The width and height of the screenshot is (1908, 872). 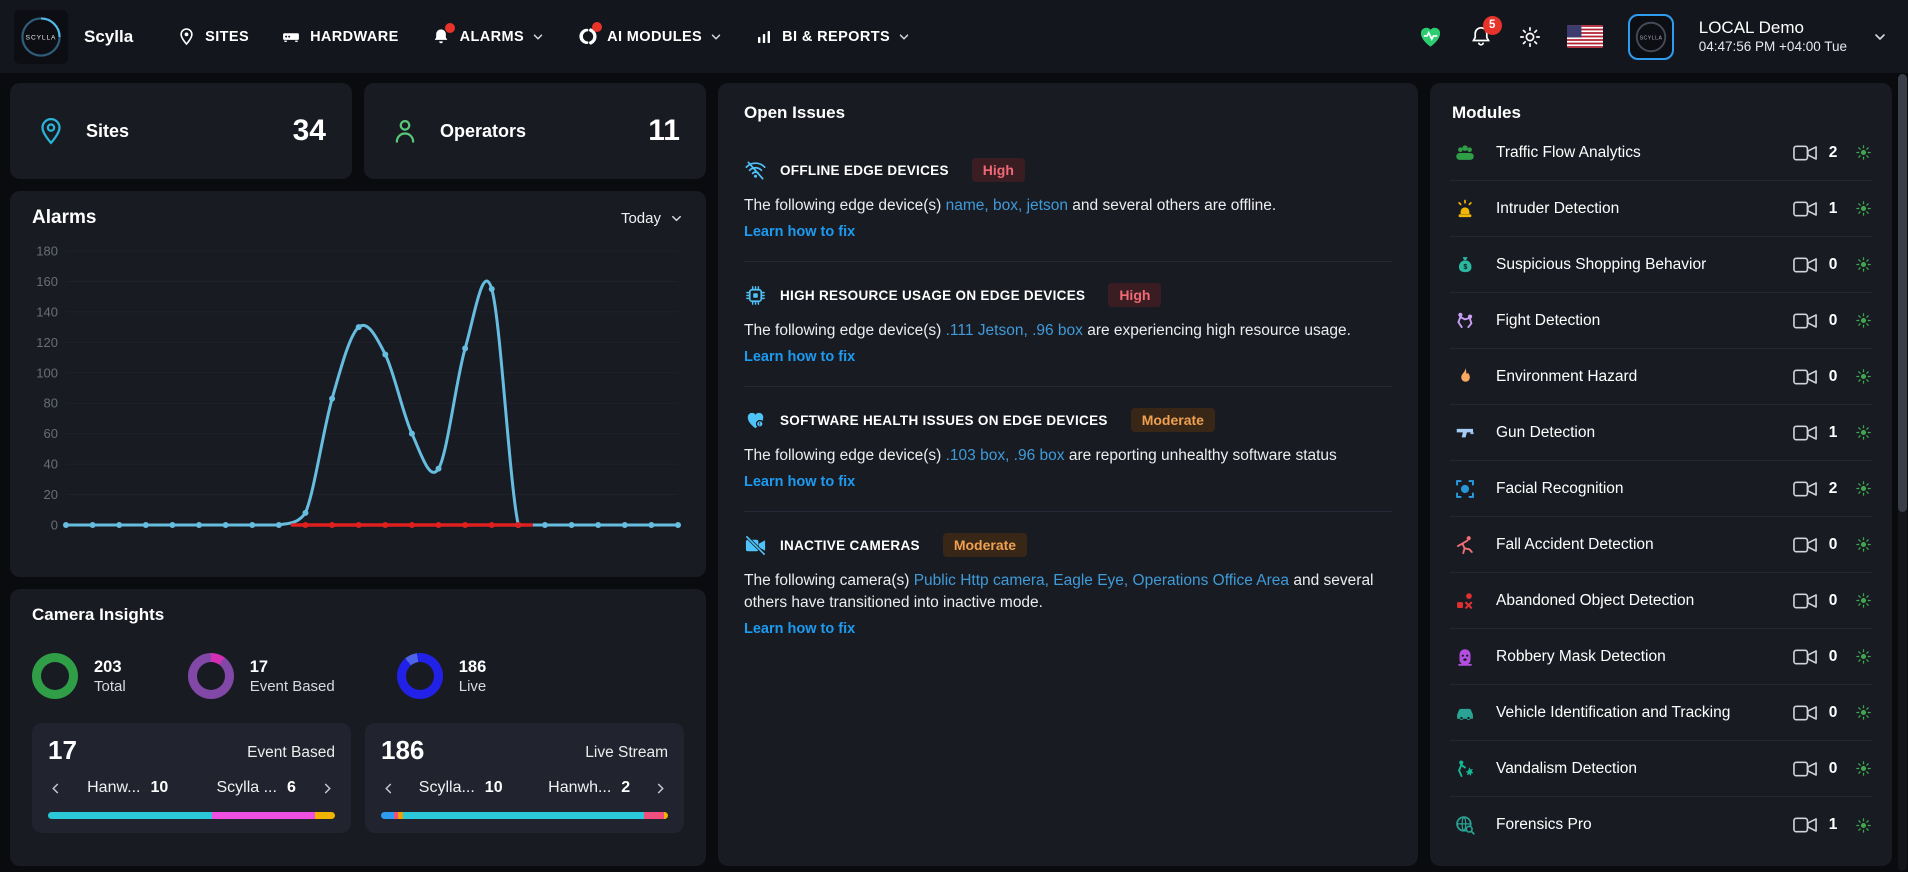 What do you see at coordinates (261, 676) in the screenshot?
I see `donut-event-based: 17 Event Based` at bounding box center [261, 676].